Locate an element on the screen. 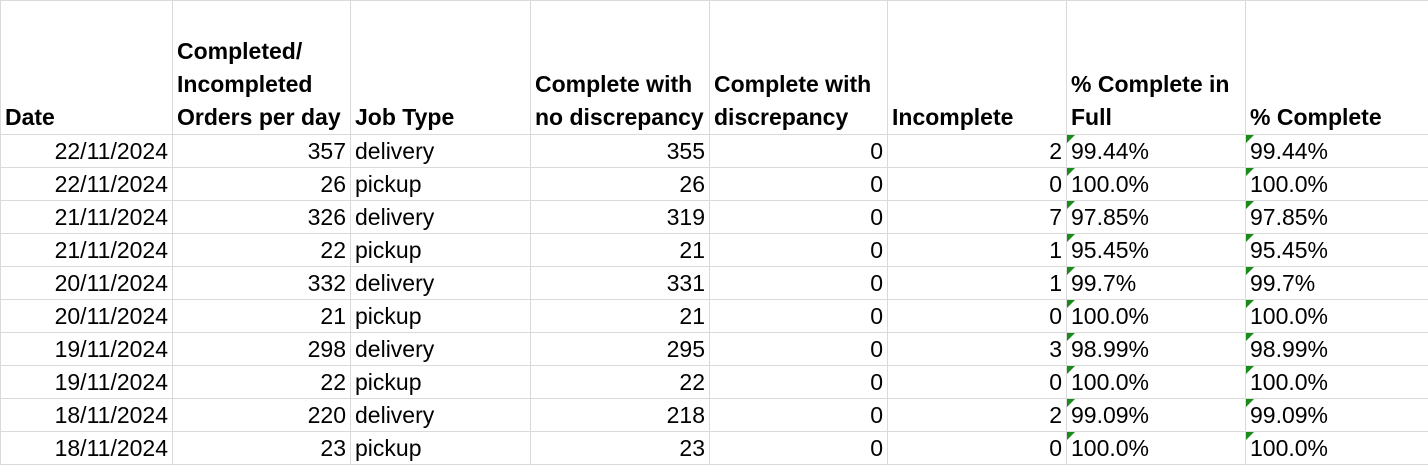 This screenshot has width=1428, height=465. cell-complete-no-discrepancy: 295 is located at coordinates (620, 349).